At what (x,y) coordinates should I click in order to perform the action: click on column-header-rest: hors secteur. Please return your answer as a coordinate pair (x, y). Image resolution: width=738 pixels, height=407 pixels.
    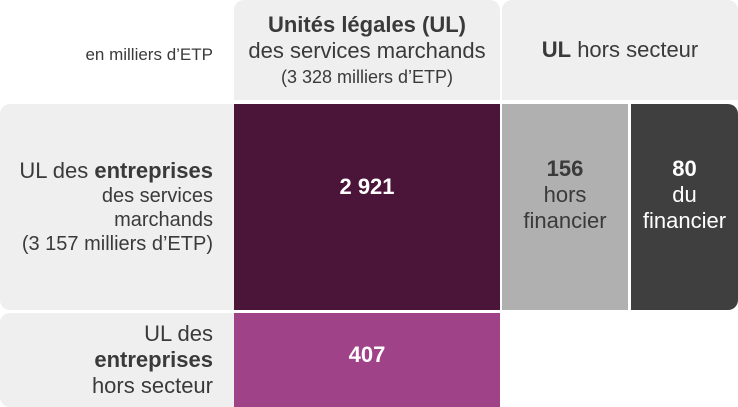
    Looking at the image, I should click on (638, 49).